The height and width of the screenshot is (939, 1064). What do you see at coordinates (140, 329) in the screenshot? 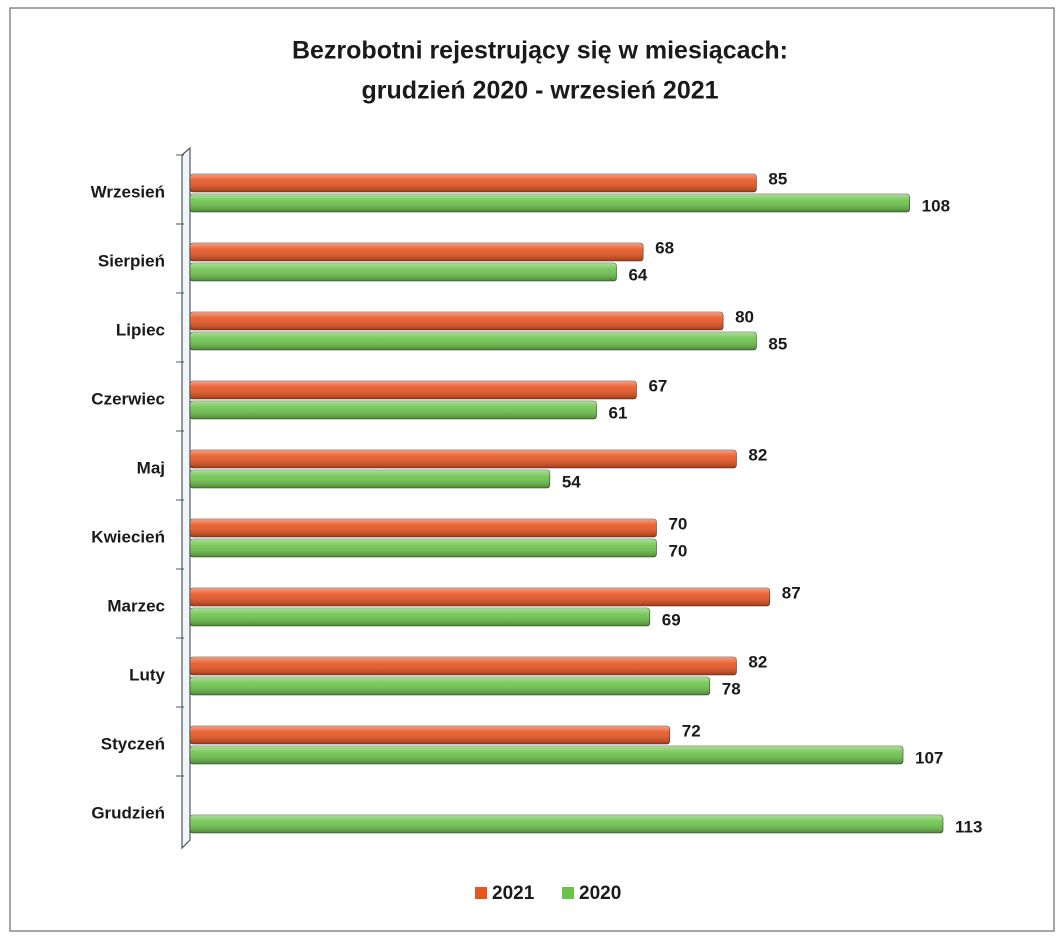
I see `y-tick-label: Lipiec` at bounding box center [140, 329].